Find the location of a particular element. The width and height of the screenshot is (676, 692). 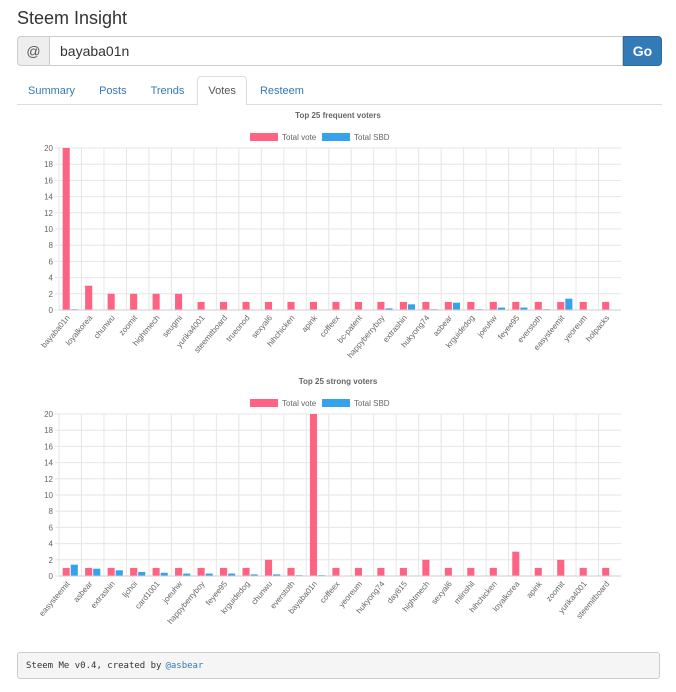

y-tick-label: 2 is located at coordinates (51, 560).